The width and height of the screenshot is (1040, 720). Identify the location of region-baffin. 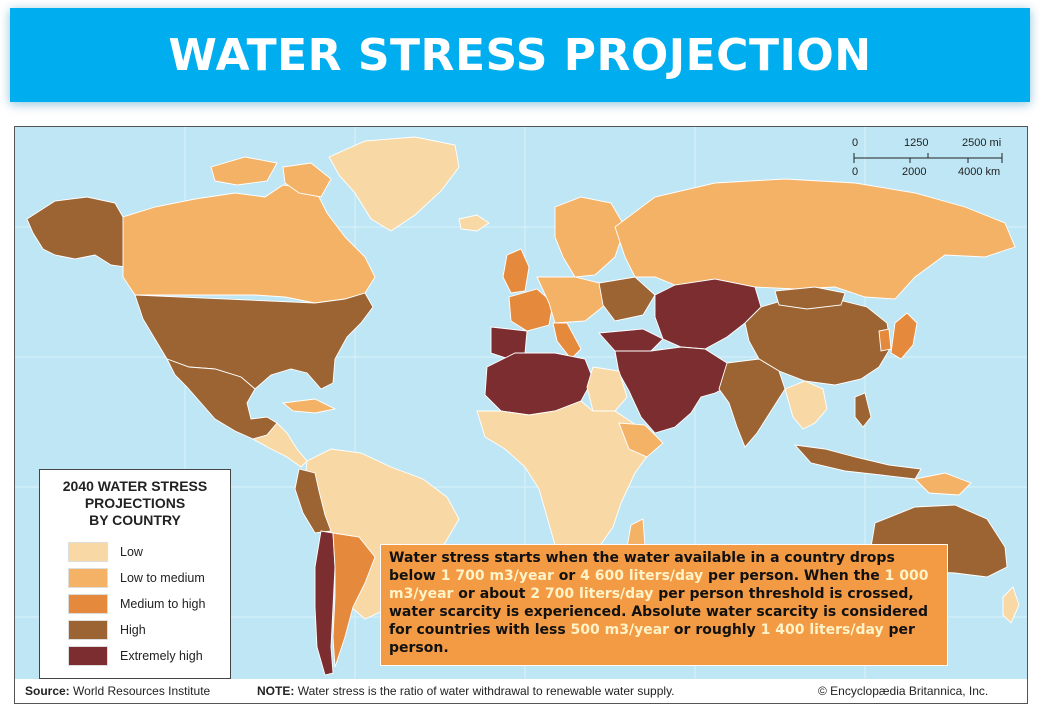
(307, 180).